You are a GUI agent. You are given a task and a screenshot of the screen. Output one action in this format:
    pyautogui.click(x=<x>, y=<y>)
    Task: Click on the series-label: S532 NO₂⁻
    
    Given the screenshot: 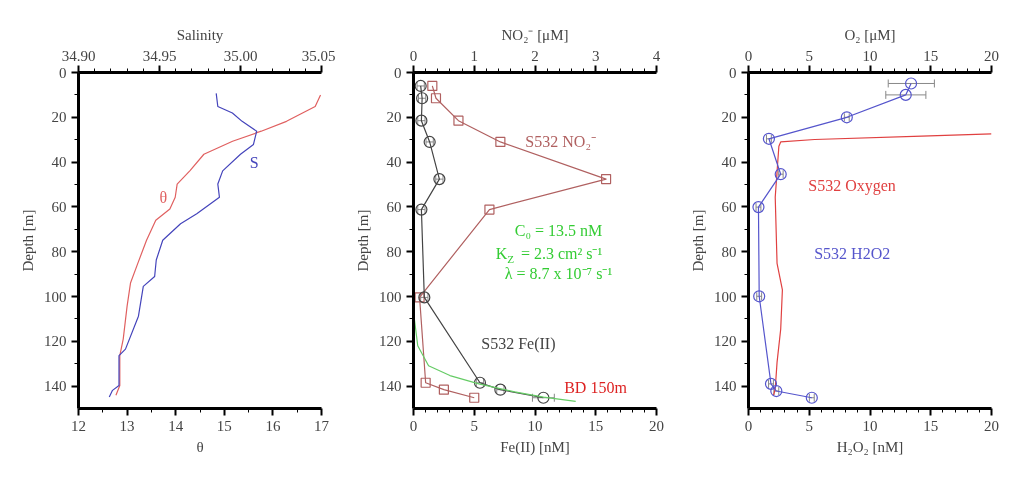 What is the action you would take?
    pyautogui.click(x=560, y=142)
    